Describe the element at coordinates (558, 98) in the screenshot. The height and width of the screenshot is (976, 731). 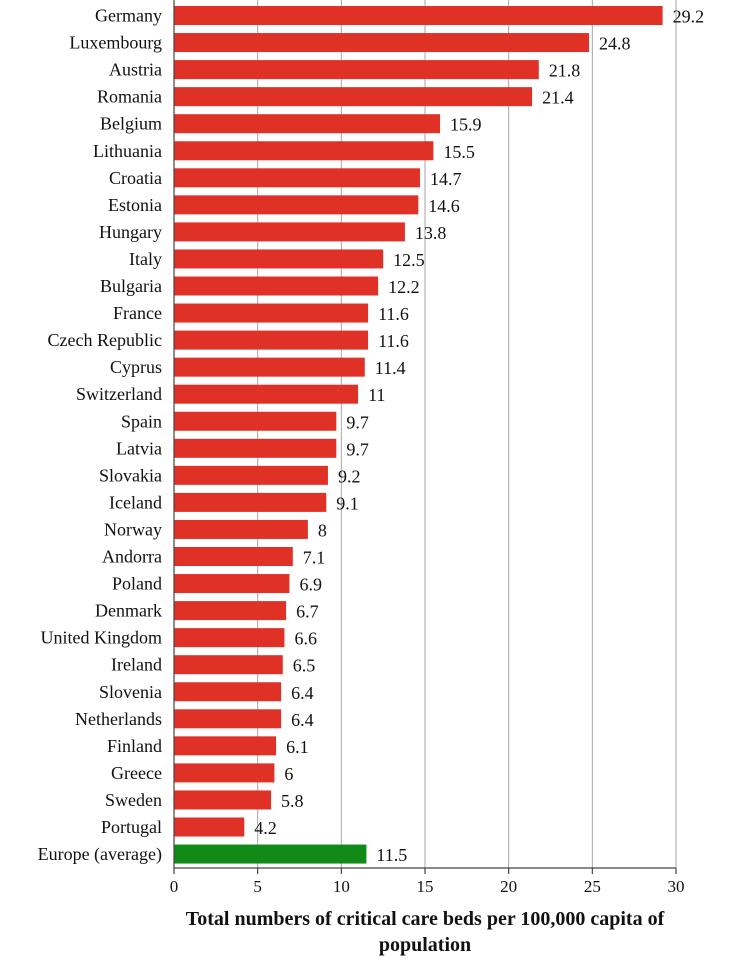
I see `value-label-romania: 21.4` at that location.